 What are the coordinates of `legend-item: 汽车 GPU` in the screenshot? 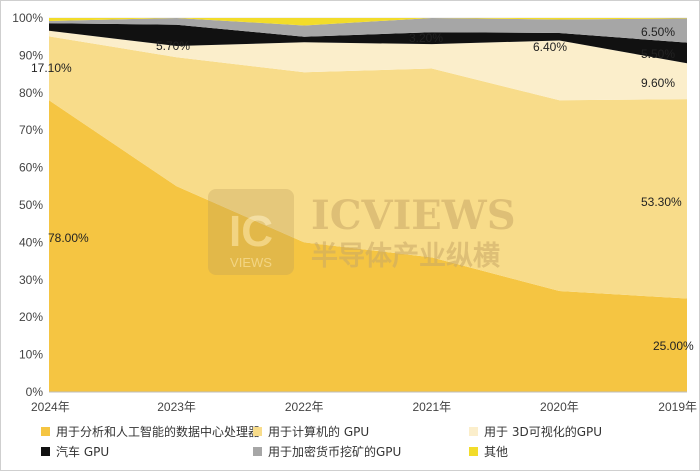 It's located at (75, 451).